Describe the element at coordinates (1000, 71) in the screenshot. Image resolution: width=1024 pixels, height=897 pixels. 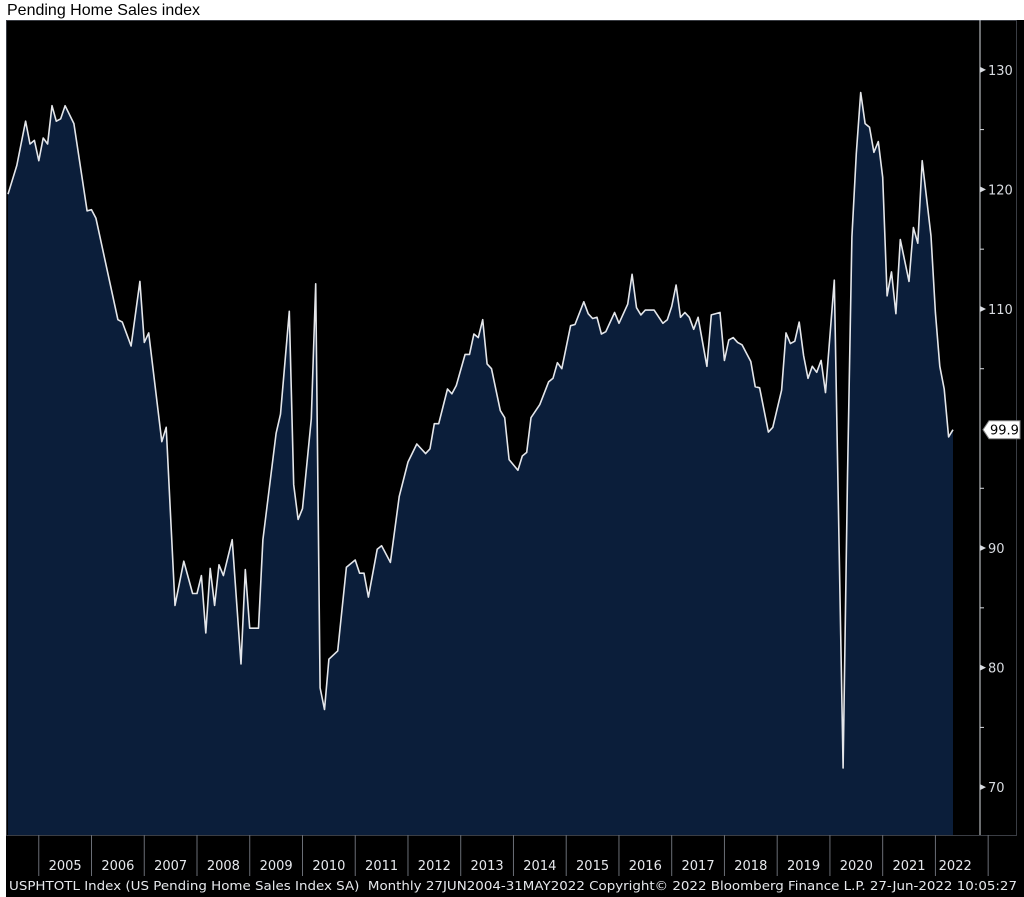
I see `y-tick-label: 130` at that location.